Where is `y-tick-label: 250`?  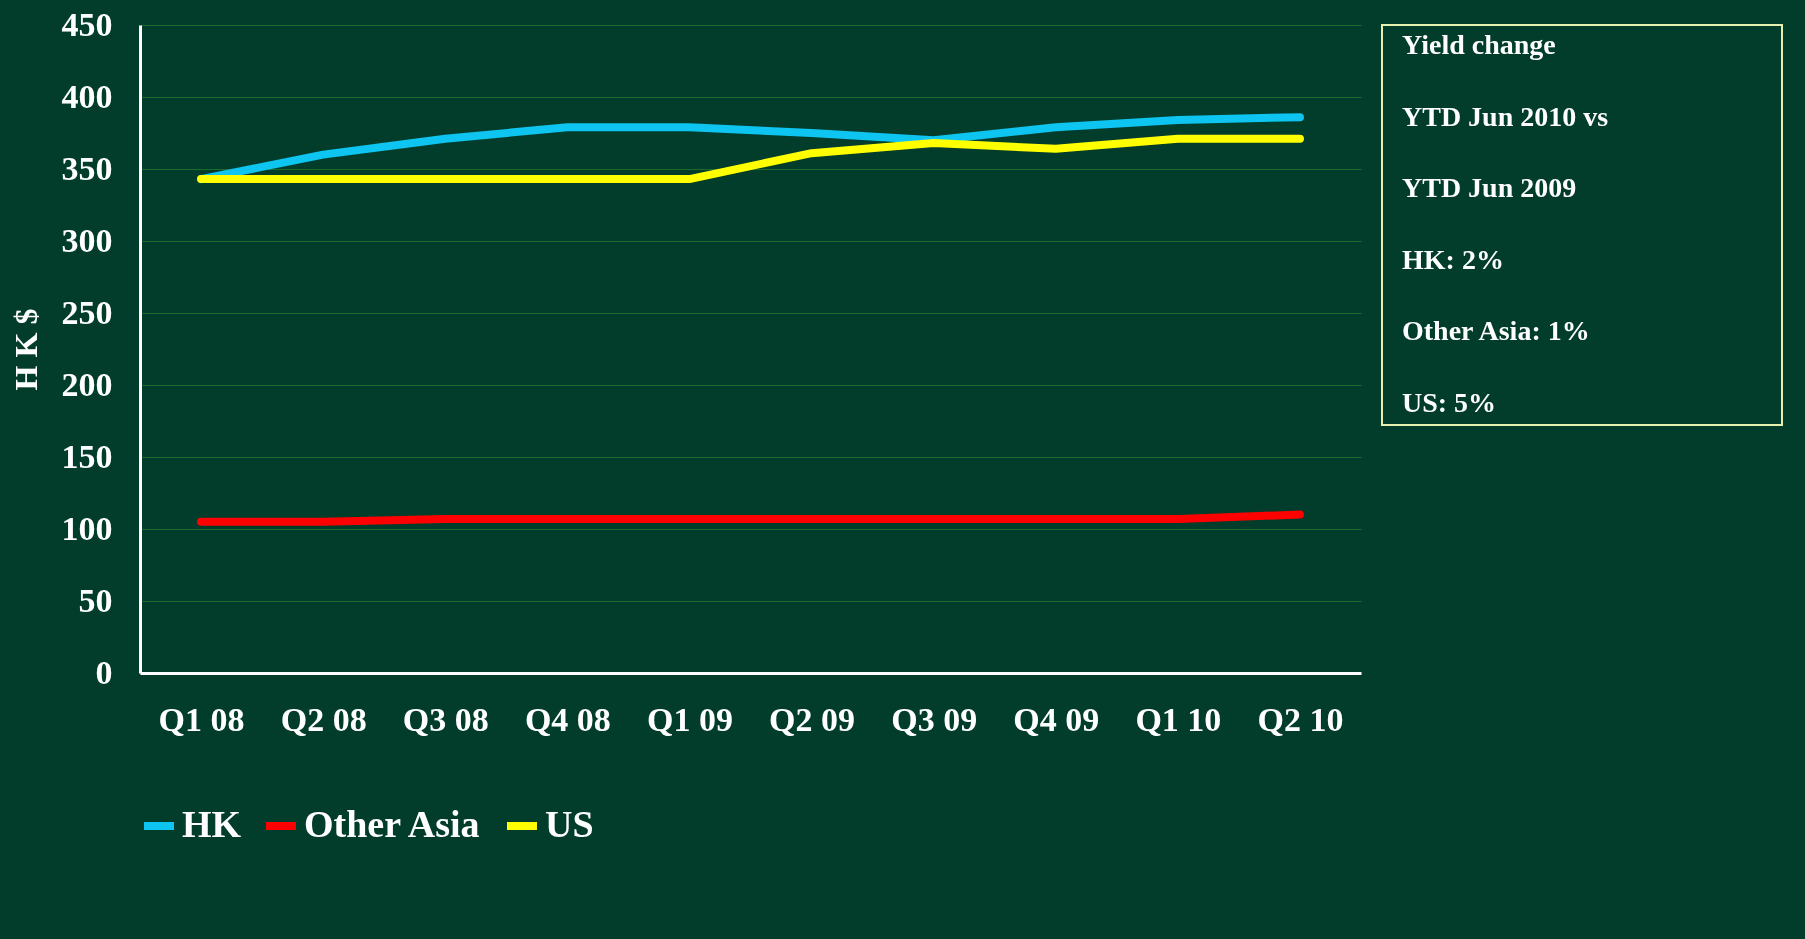 y-tick-label: 250 is located at coordinates (87, 312).